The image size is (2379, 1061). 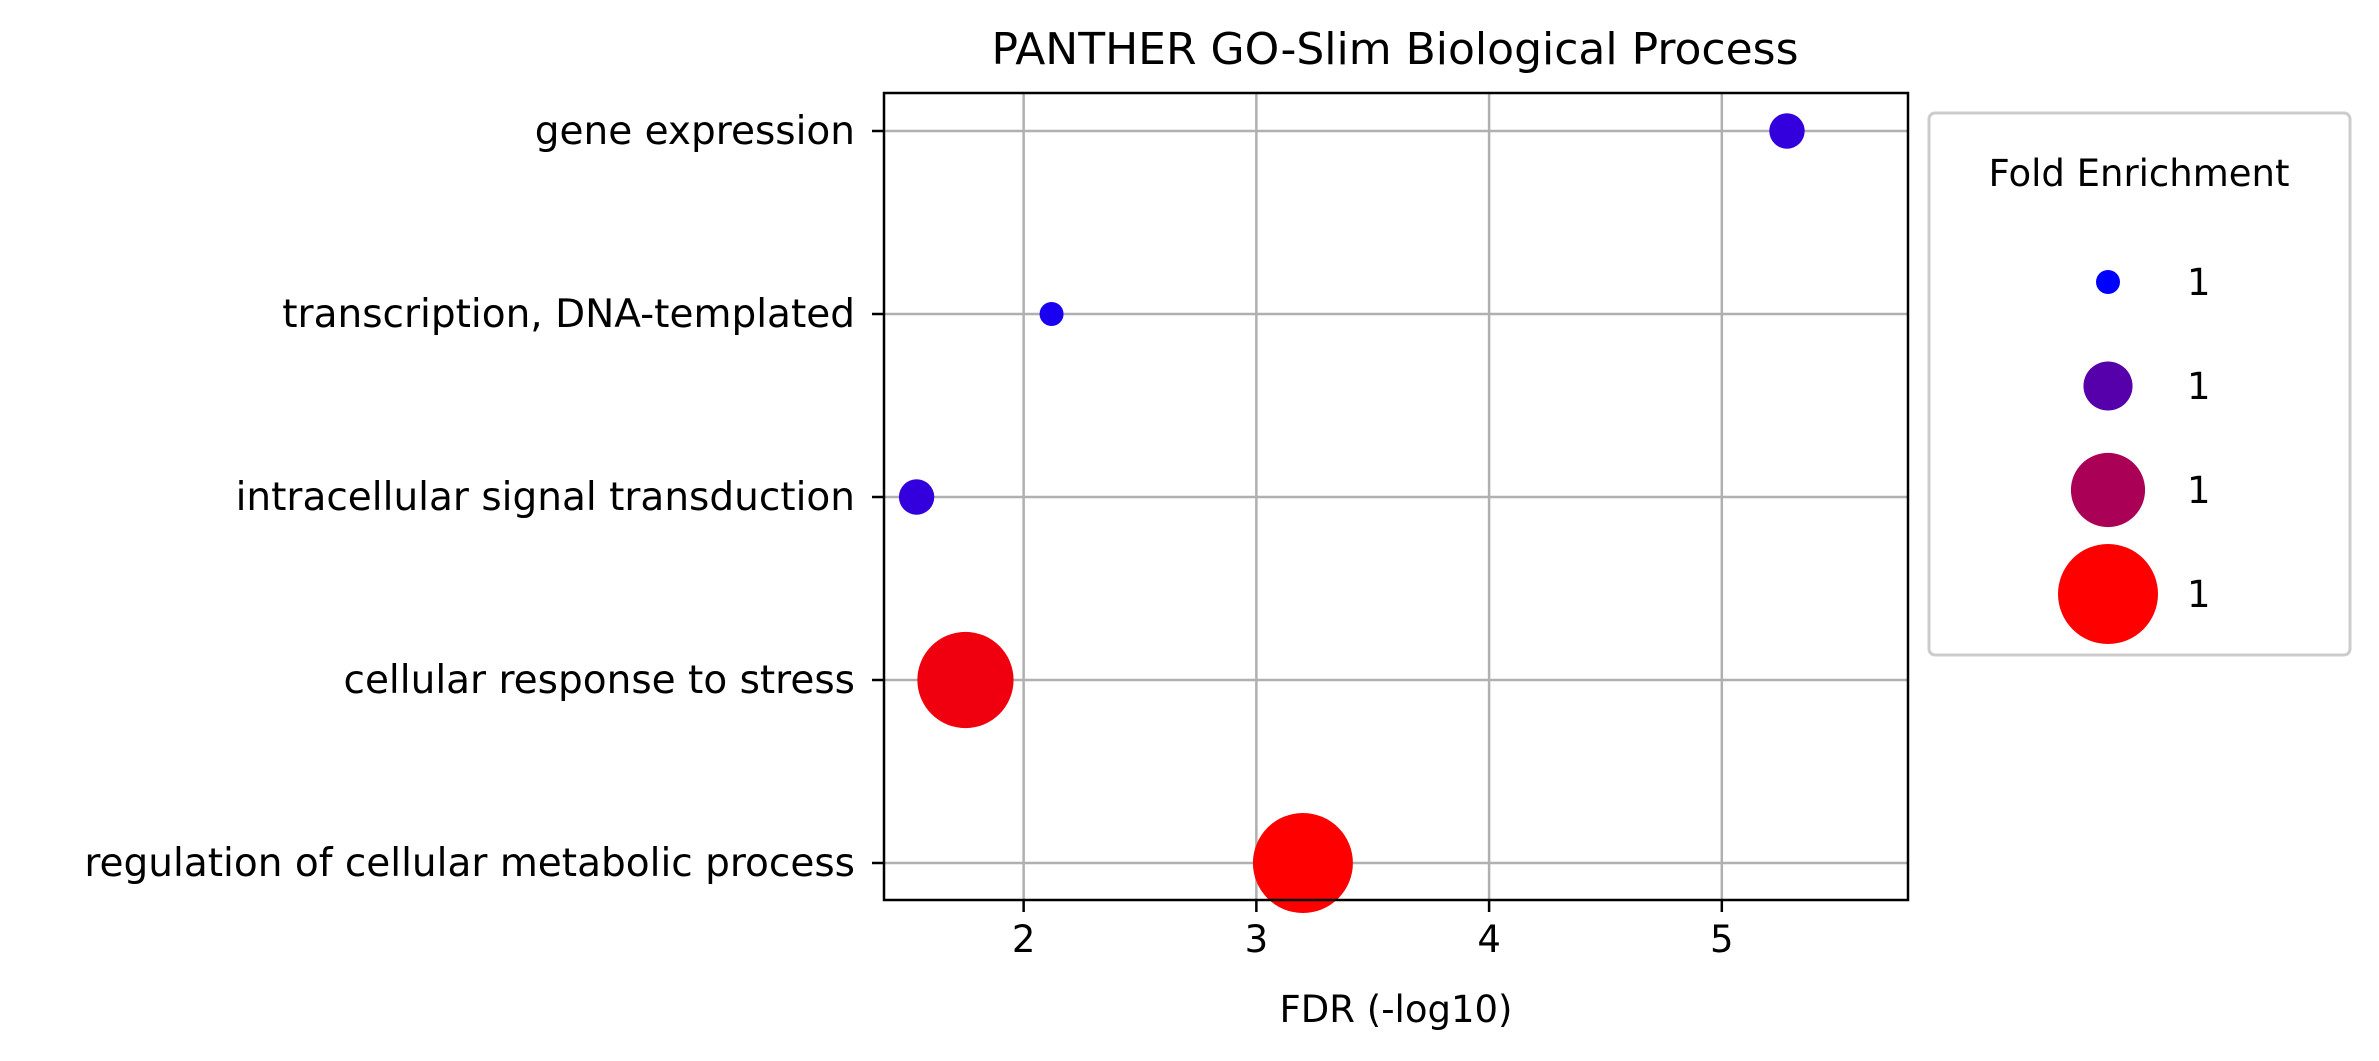 I want to click on chart-title: PANTHER GO-Slim Biological Process, so click(x=1394, y=49).